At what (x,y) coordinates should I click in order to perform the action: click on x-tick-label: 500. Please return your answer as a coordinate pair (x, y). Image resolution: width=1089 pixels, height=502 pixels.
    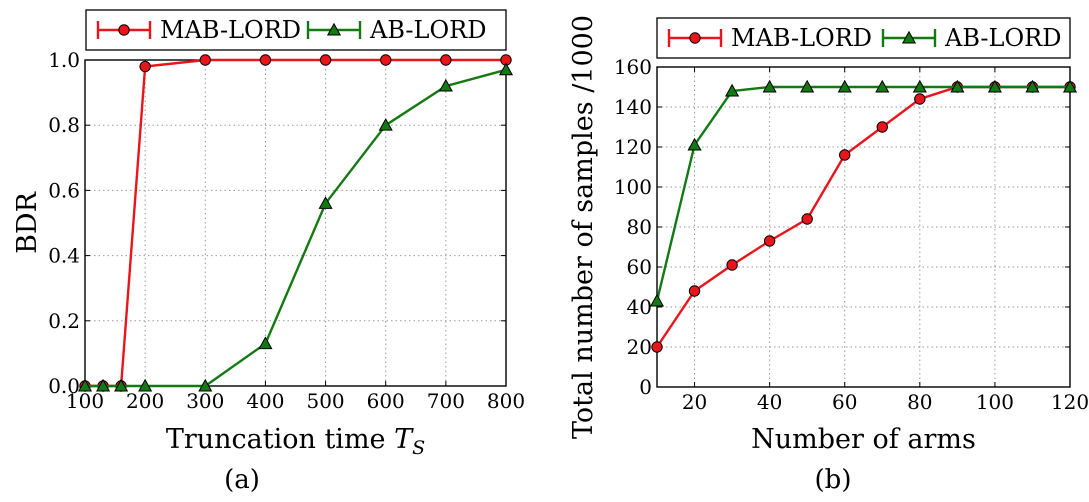
    Looking at the image, I should click on (325, 401).